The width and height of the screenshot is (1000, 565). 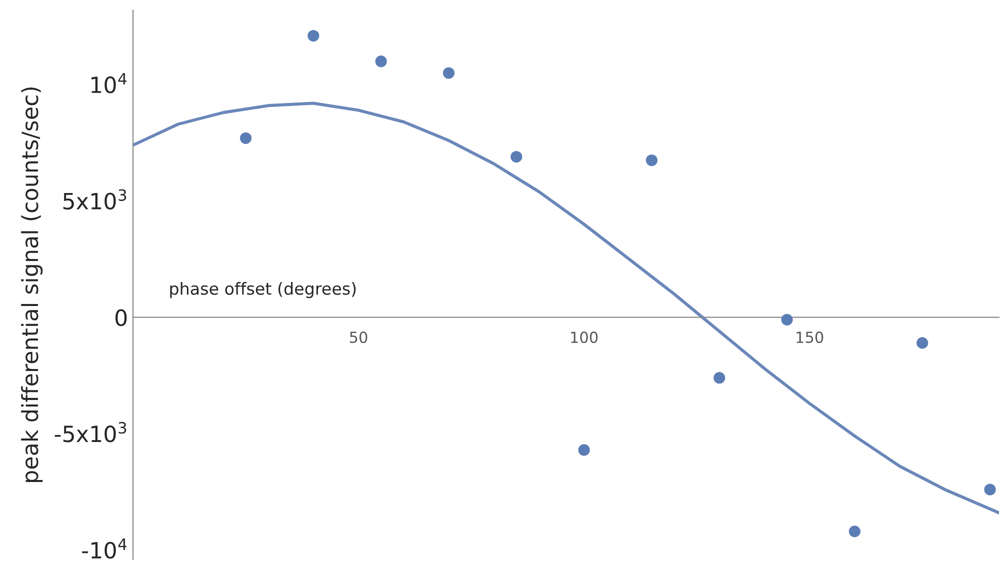 What do you see at coordinates (90, 432) in the screenshot?
I see `y-tick-label: -5x10$^{3}$` at bounding box center [90, 432].